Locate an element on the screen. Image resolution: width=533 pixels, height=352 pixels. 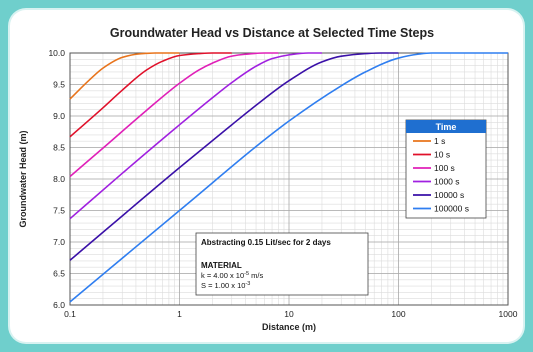
annotation-s-value: S = 1.00 x 10-3 is located at coordinates (225, 285).